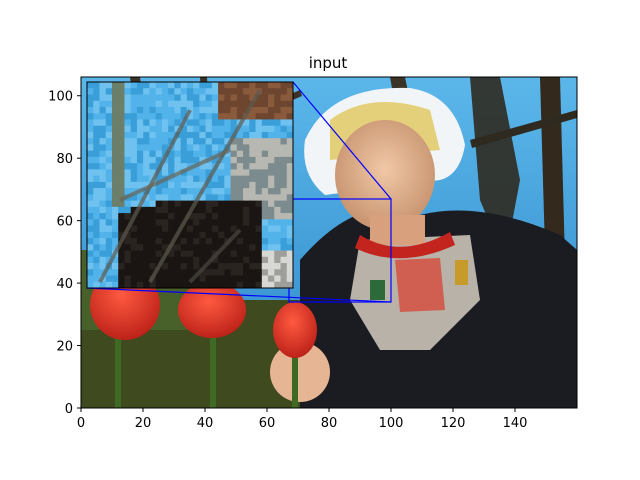  I want to click on y-tick-label: 100, so click(60, 97).